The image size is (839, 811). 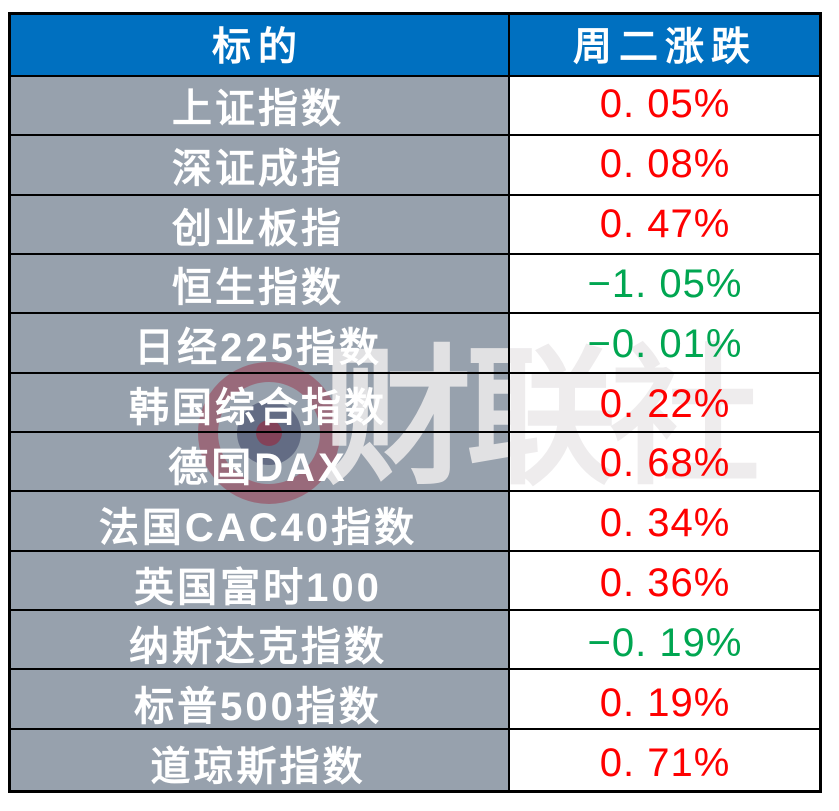 I want to click on index-name-cell: 道琼斯指数, so click(x=258, y=763).